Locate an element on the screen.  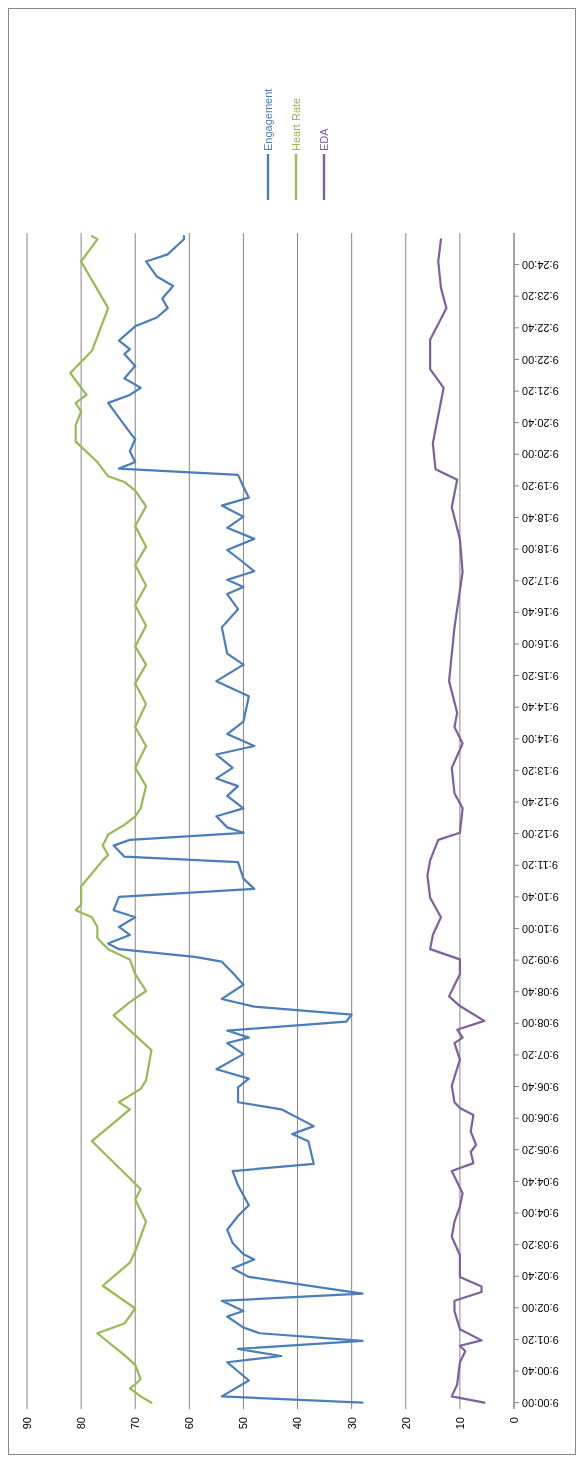
y-tick-label: 9:10:00 is located at coordinates (540, 928).